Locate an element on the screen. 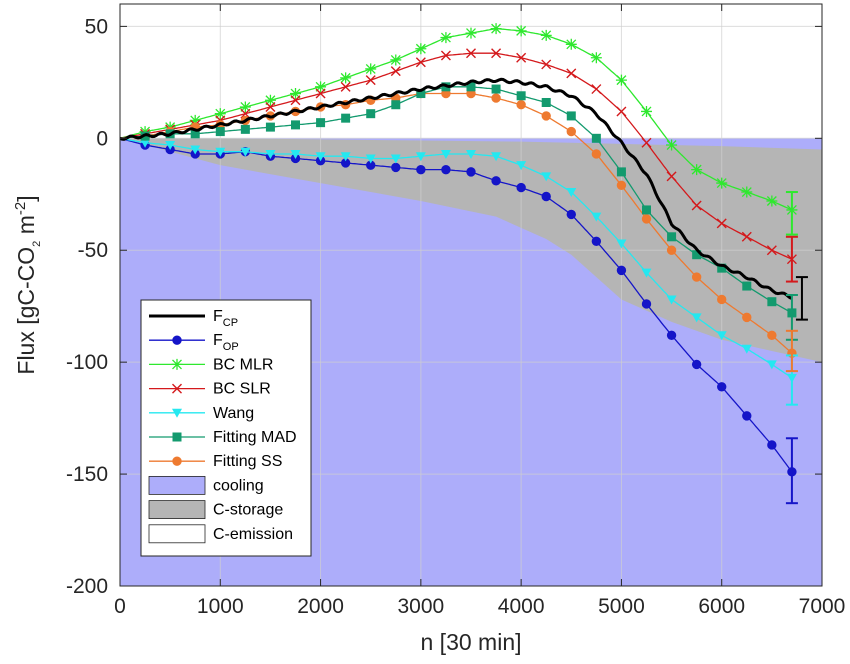 This screenshot has height=664, width=850. legend-label-fcp: FCP is located at coordinates (225, 318).